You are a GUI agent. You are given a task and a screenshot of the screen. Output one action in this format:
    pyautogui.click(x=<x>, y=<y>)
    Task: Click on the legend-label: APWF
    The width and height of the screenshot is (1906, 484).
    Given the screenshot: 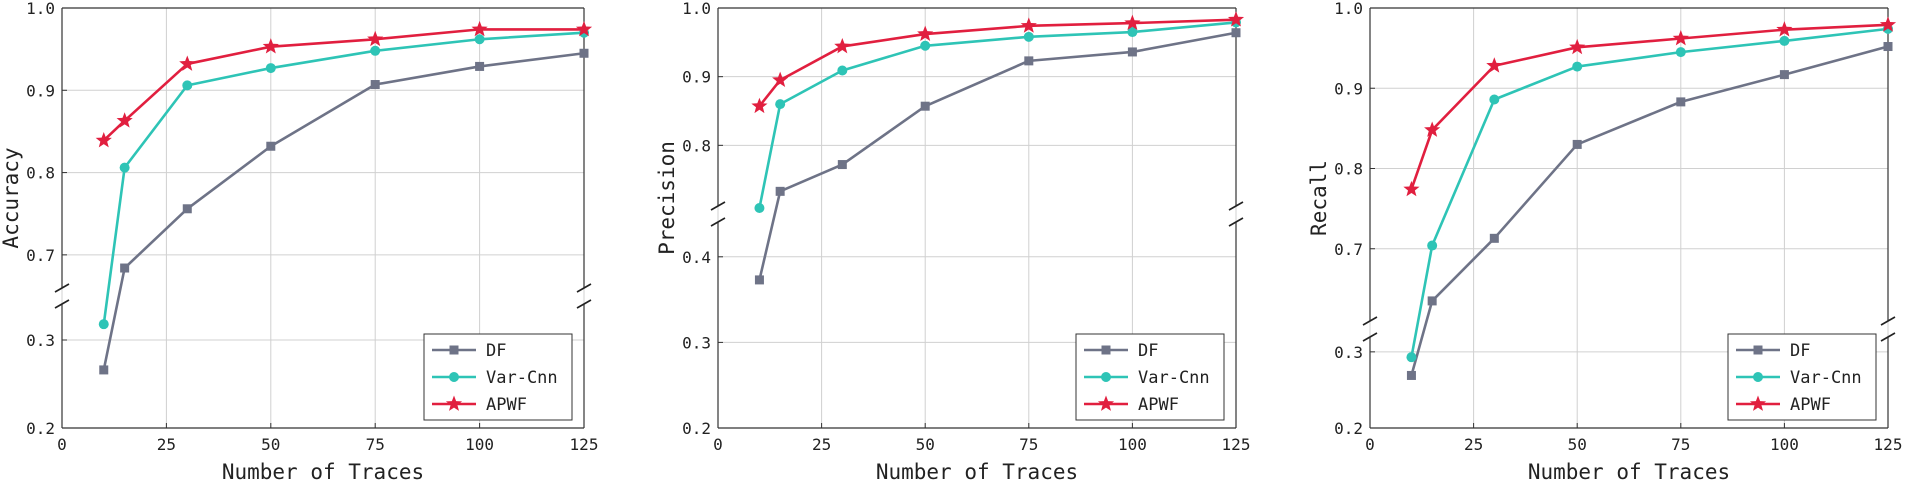 What is the action you would take?
    pyautogui.click(x=1810, y=405)
    